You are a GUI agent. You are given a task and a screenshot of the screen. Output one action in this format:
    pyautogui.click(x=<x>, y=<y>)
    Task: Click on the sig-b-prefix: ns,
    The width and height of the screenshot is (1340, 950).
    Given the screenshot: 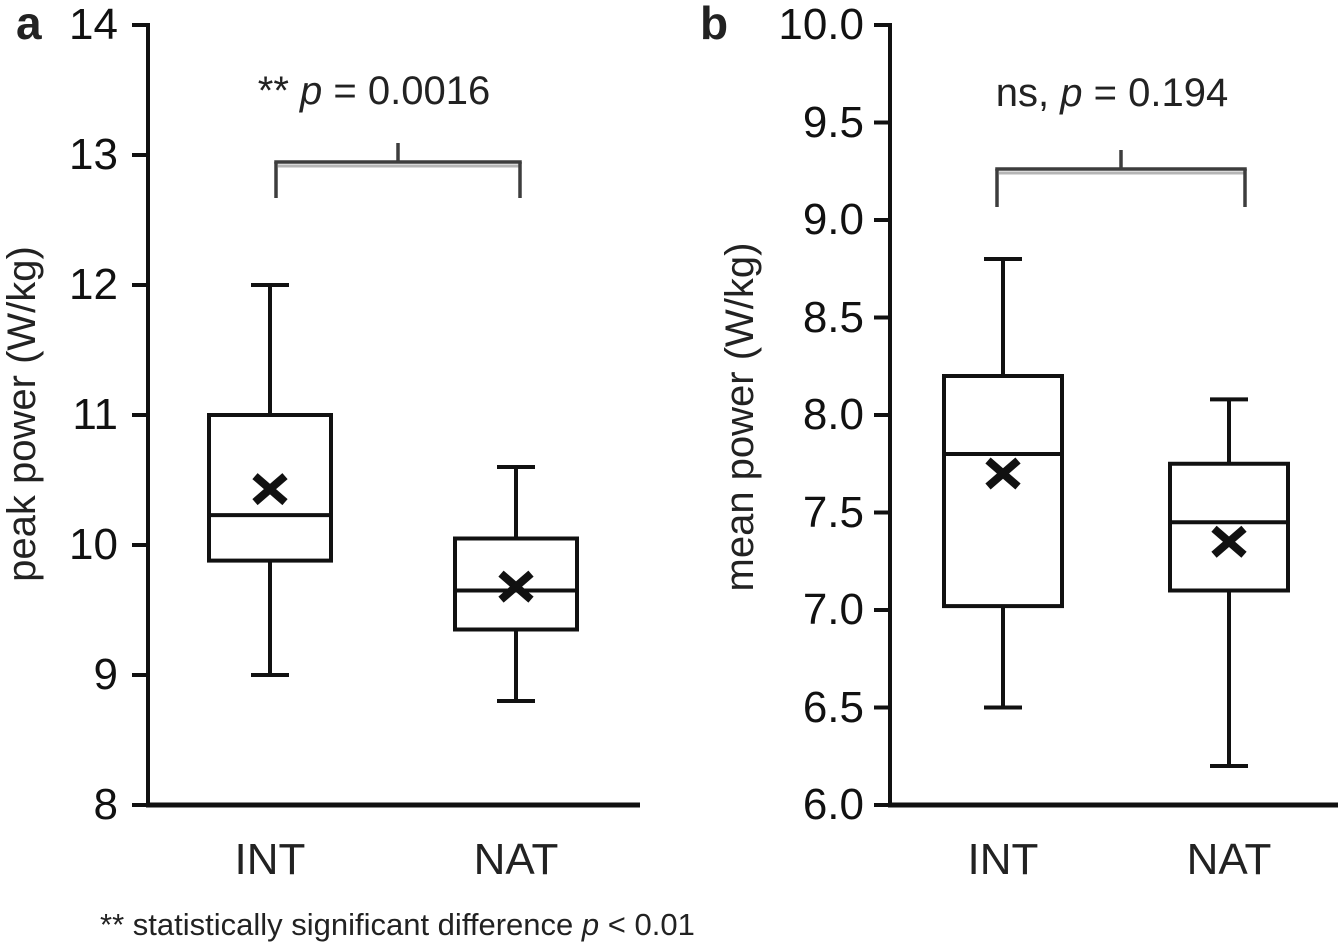 What is the action you would take?
    pyautogui.click(x=1028, y=93)
    